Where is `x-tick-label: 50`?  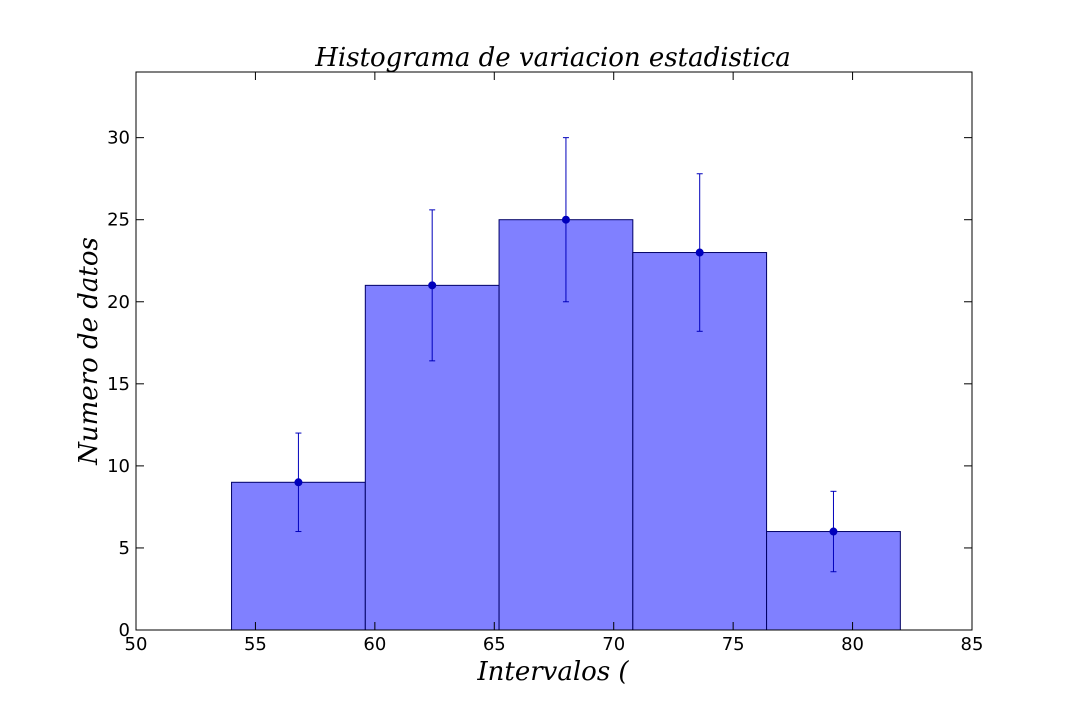
x-tick-label: 50 is located at coordinates (136, 644).